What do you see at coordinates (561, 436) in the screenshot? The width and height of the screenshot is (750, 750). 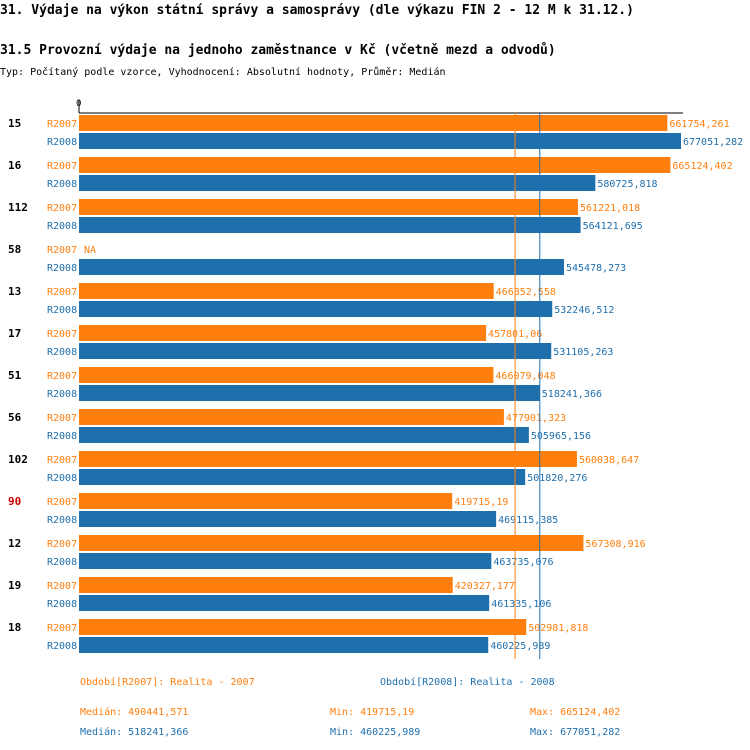 I see `data-label-r2008: 505965,156` at bounding box center [561, 436].